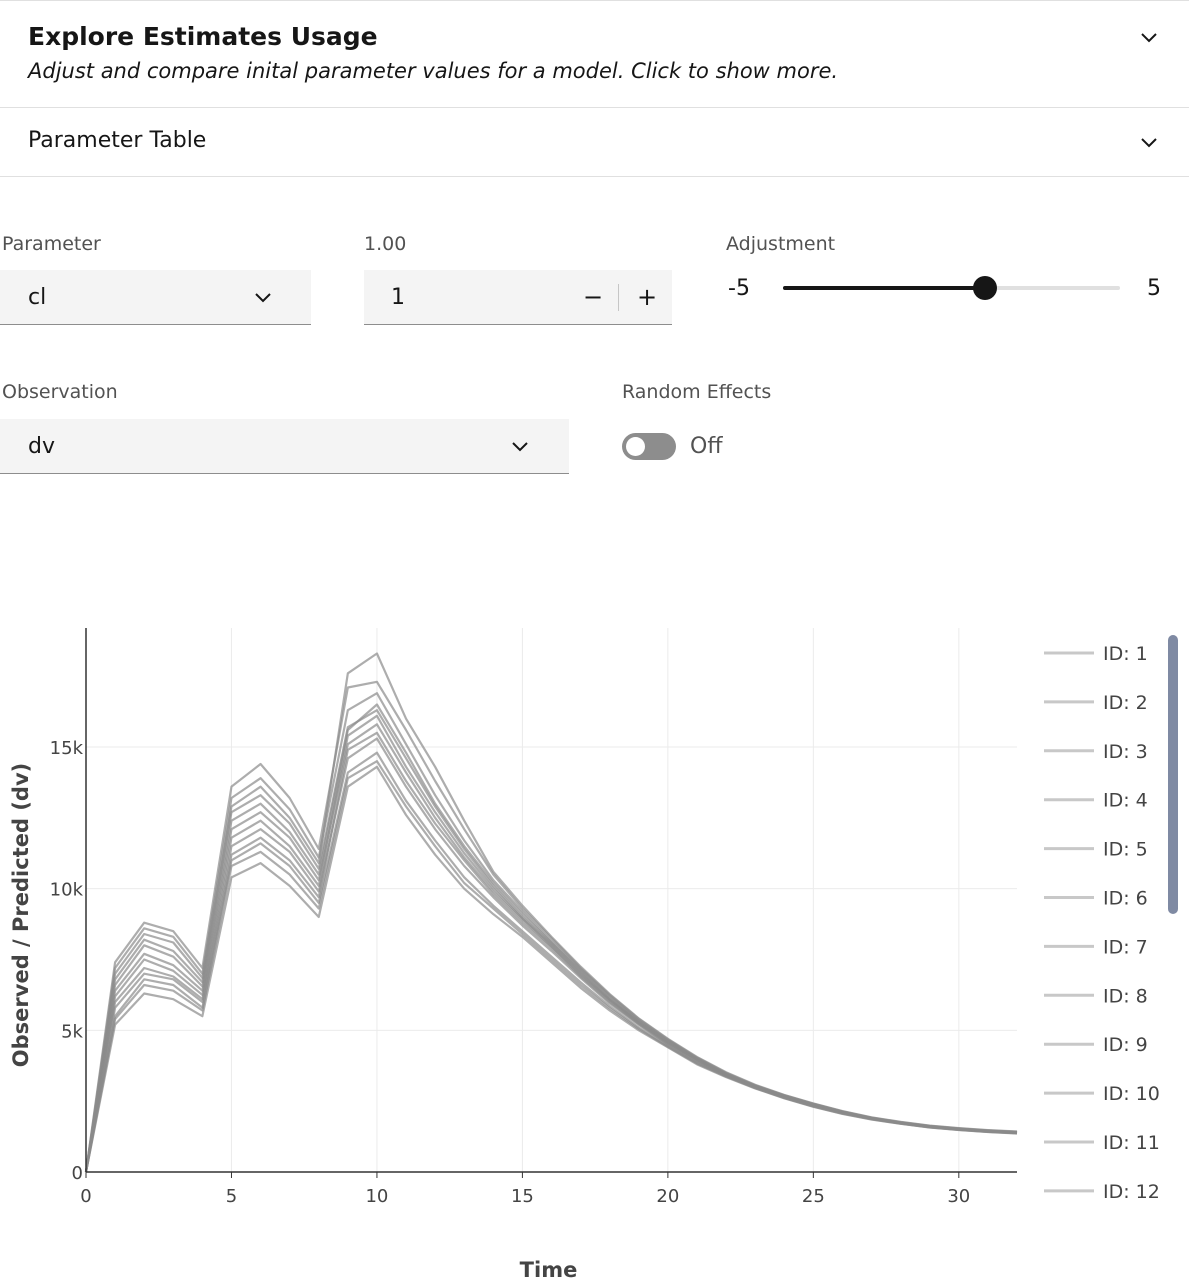  I want to click on observation-dropdown: dv, so click(284, 446).